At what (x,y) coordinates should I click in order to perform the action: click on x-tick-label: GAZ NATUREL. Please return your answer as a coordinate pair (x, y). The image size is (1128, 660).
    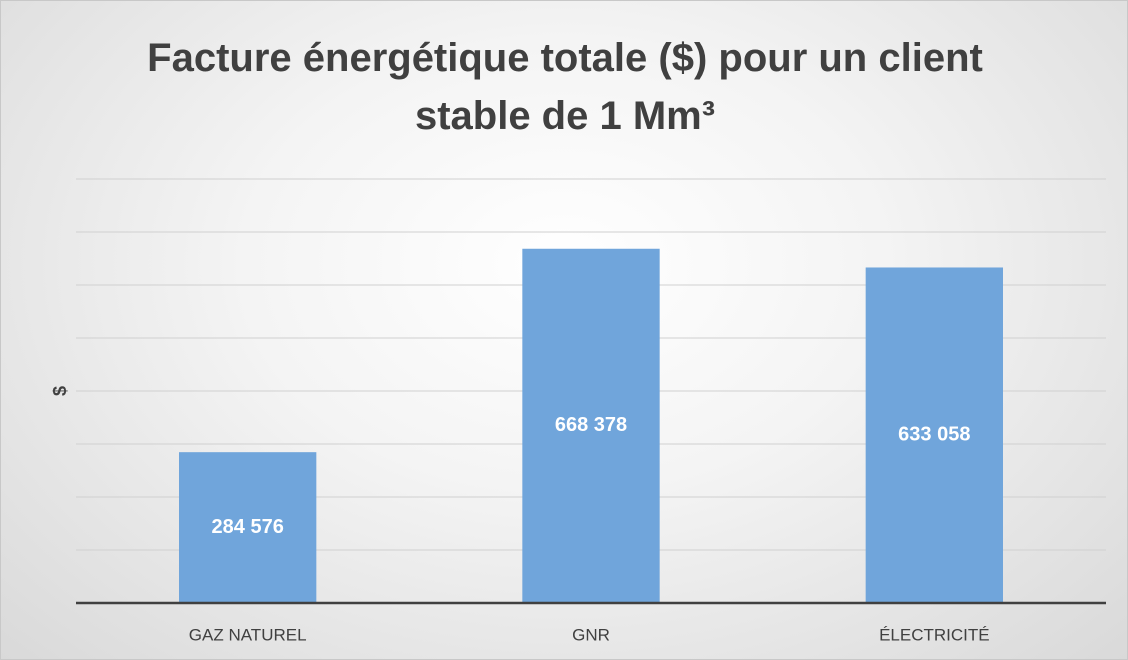
    Looking at the image, I should click on (248, 634).